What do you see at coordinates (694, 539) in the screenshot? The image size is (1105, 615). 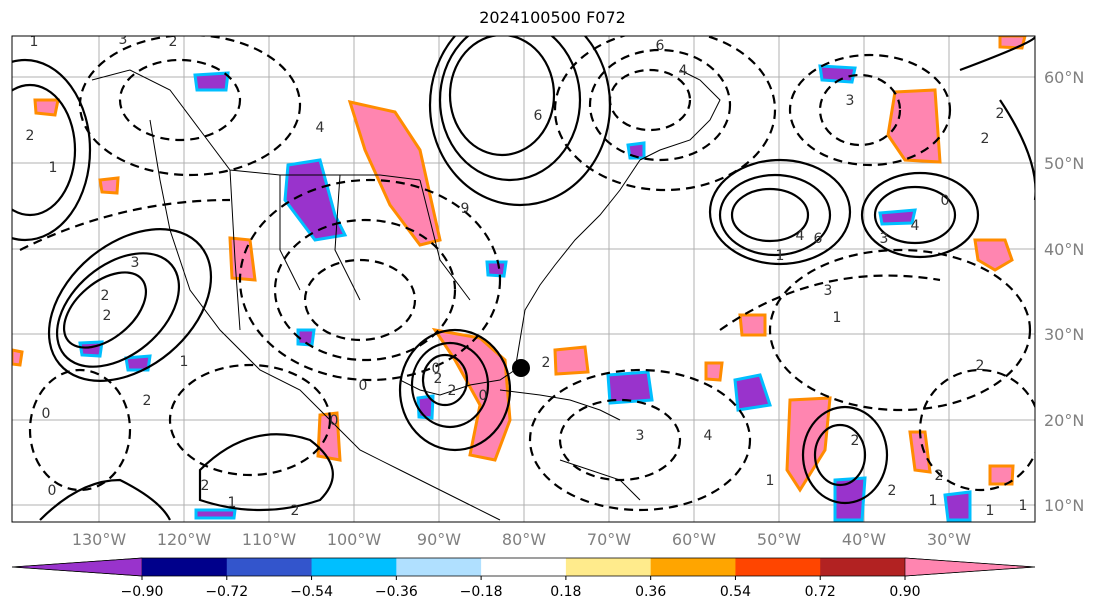 I see `lon-tick-label: 60°W` at bounding box center [694, 539].